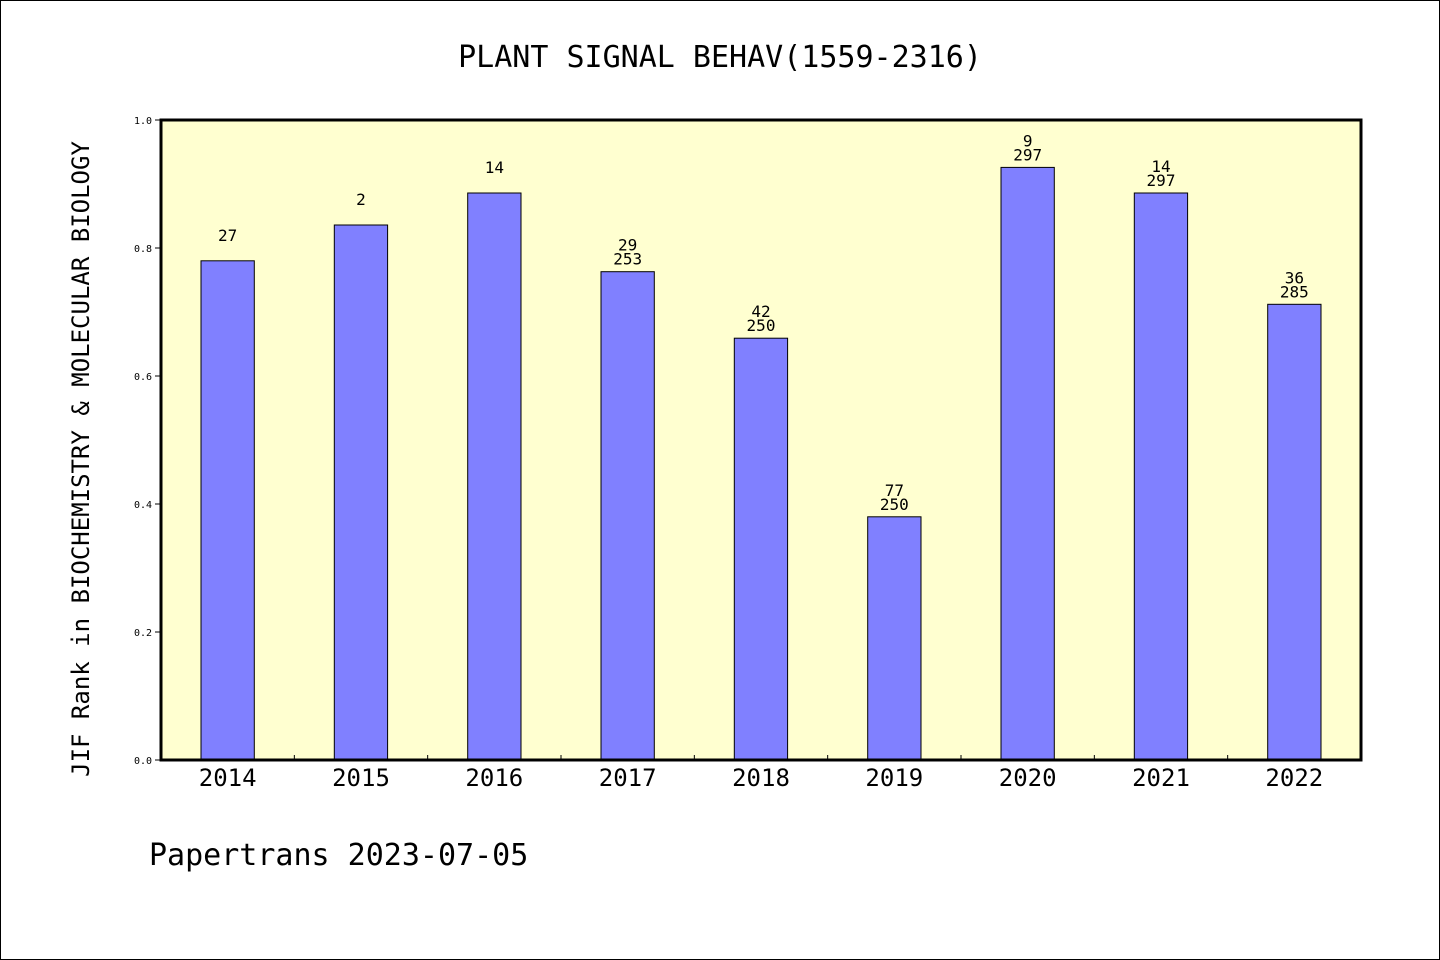  Describe the element at coordinates (147, 441) in the screenshot. I see `y-axis: 0.0 0.2 0.4 0.6 0.8 1.0` at that location.